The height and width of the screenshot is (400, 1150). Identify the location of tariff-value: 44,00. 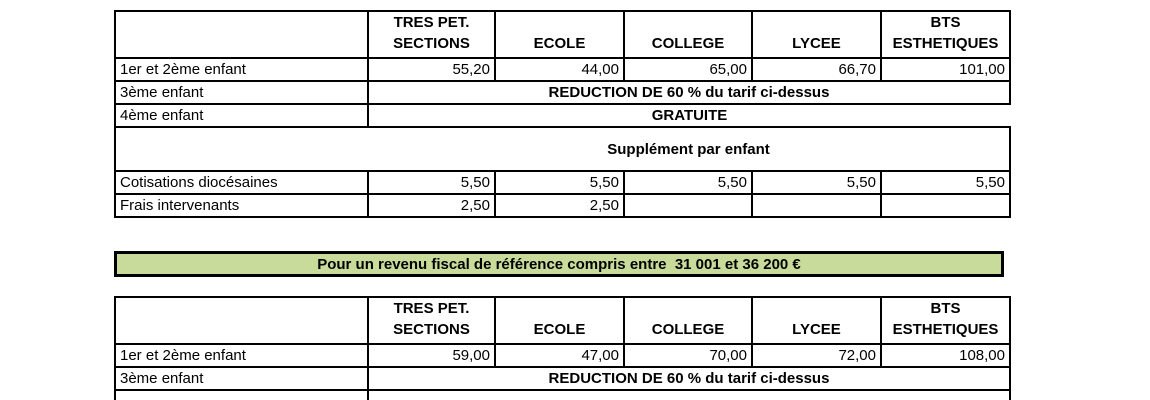
(559, 69).